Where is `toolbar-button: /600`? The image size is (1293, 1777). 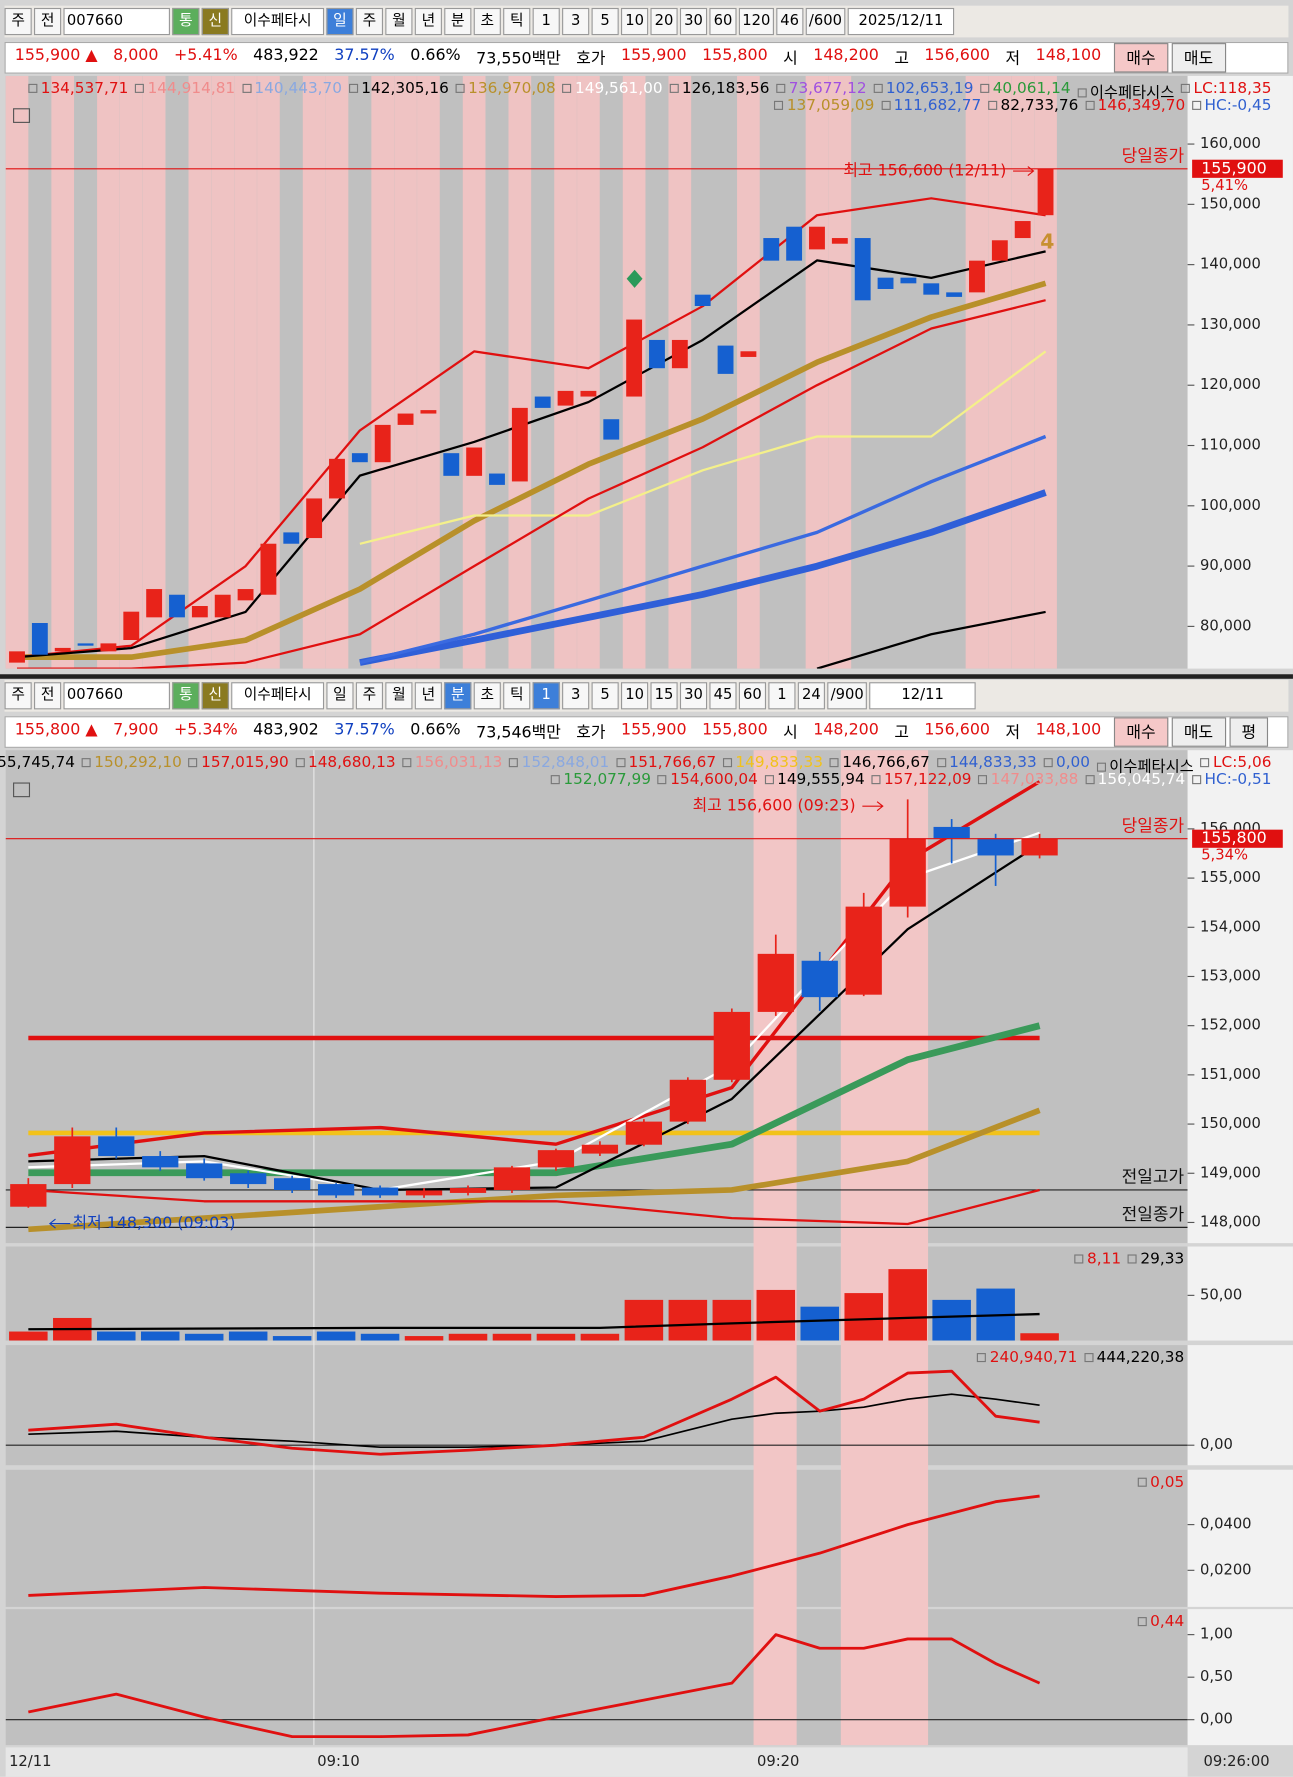
toolbar-button: /600 is located at coordinates (825, 21).